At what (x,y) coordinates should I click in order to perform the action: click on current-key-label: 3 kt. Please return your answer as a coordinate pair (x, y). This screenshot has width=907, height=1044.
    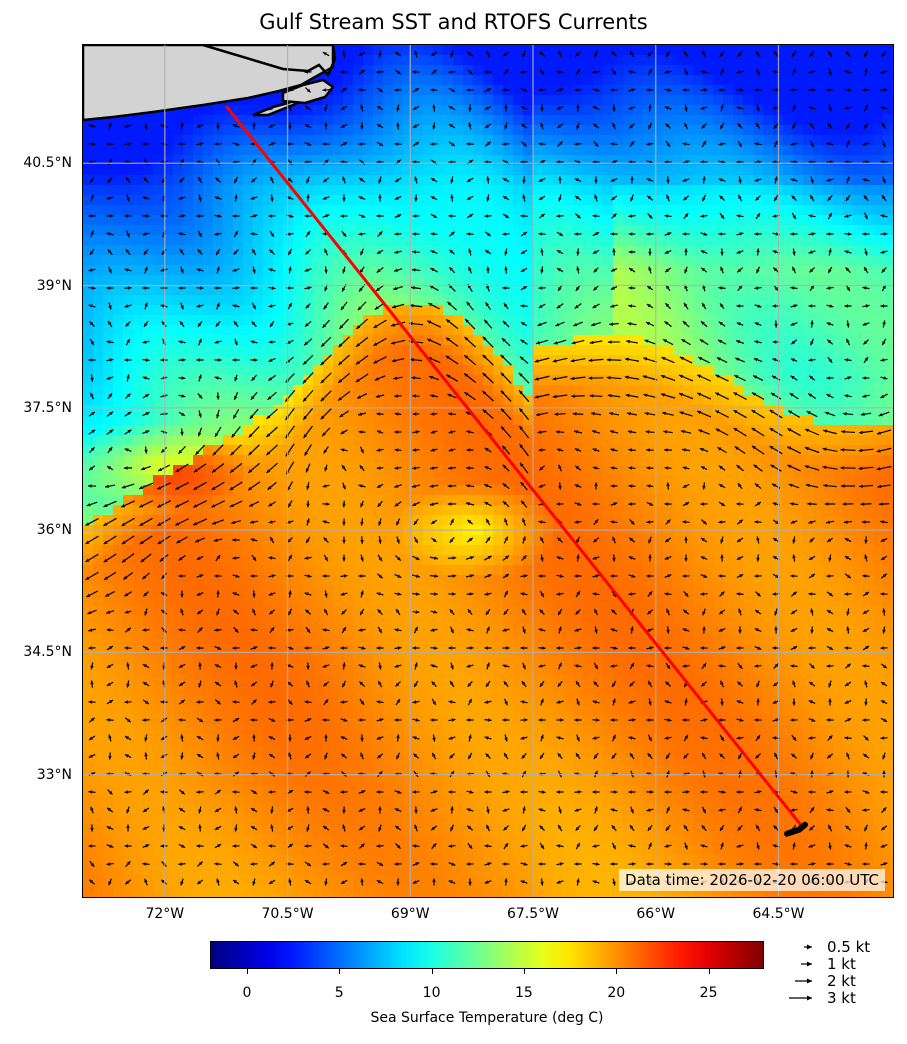
    Looking at the image, I should click on (841, 998).